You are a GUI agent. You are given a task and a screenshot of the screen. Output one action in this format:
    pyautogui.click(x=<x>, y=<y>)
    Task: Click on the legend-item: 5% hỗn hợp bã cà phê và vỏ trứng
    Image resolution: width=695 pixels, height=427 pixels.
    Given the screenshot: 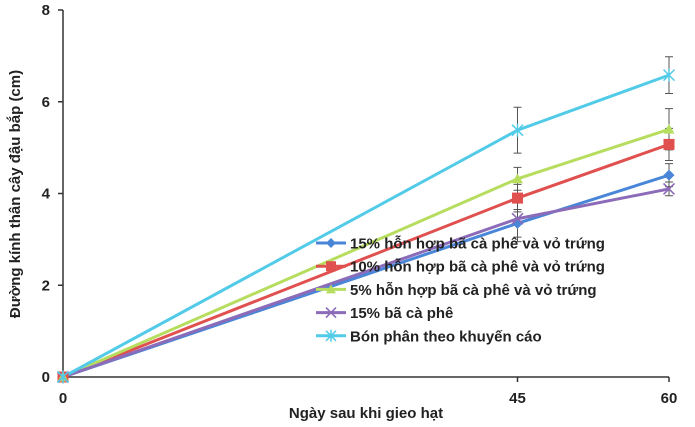 What is the action you would take?
    pyautogui.click(x=456, y=290)
    